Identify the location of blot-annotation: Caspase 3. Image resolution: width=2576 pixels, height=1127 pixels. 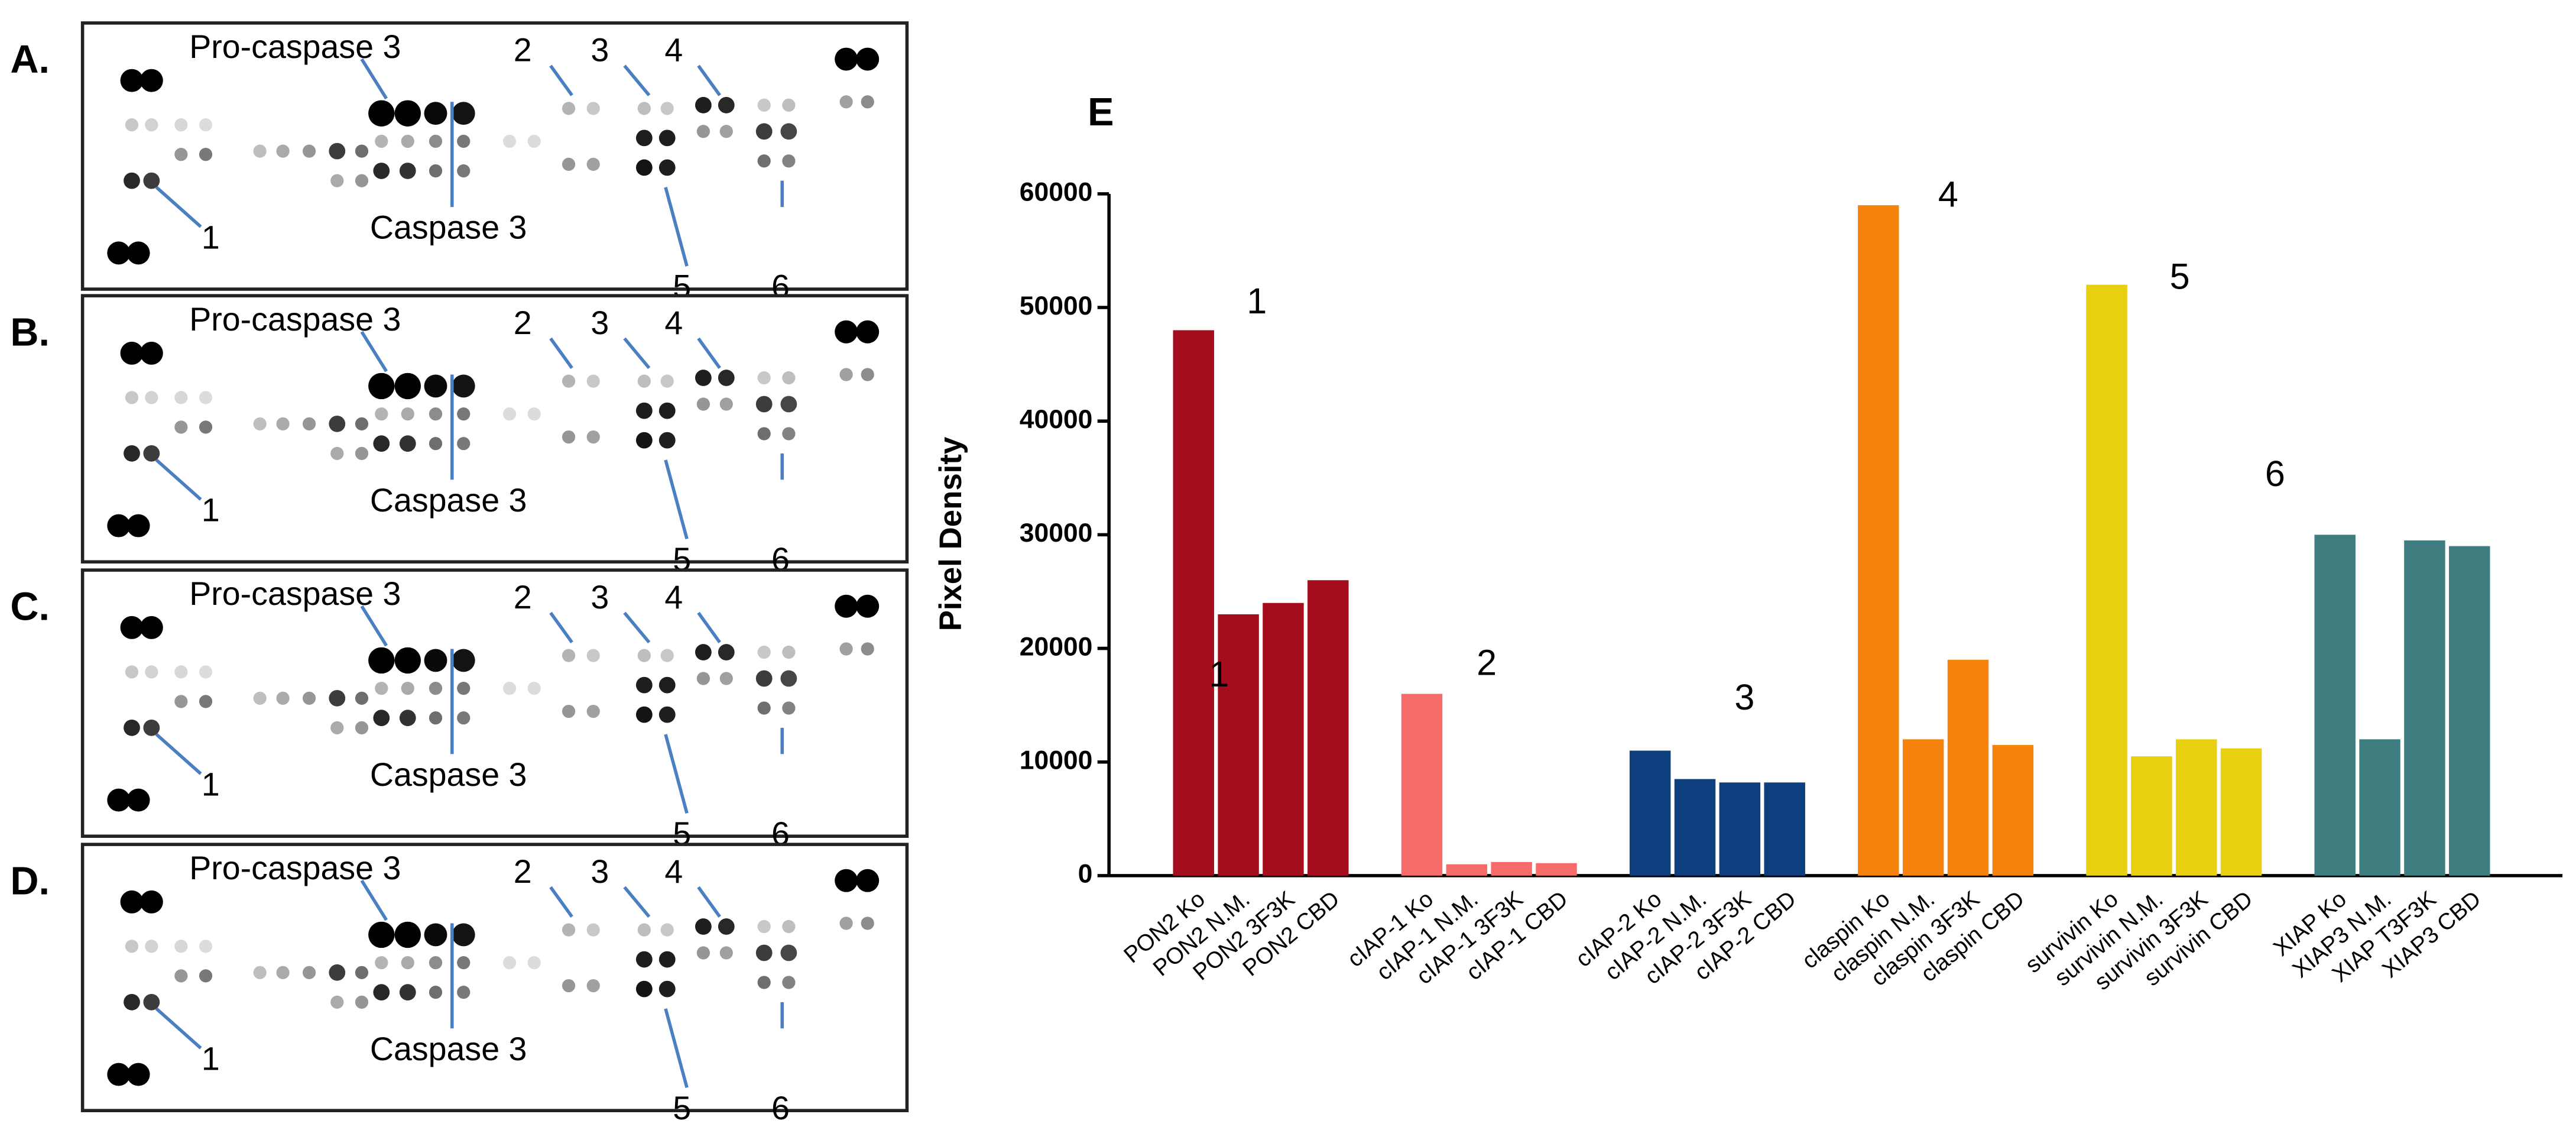
(448, 500).